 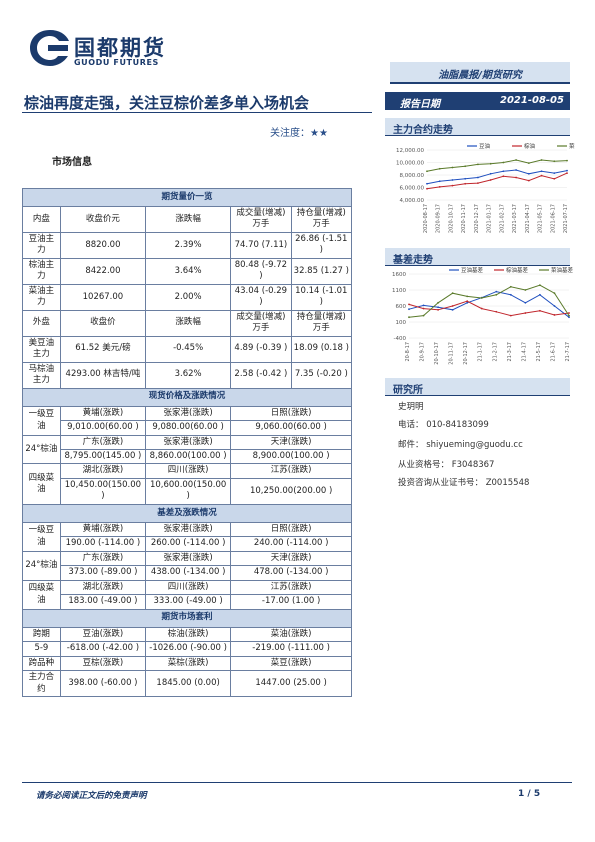 What do you see at coordinates (103, 529) in the screenshot?
I see `basis-region: 黄埔(涨跌)` at bounding box center [103, 529].